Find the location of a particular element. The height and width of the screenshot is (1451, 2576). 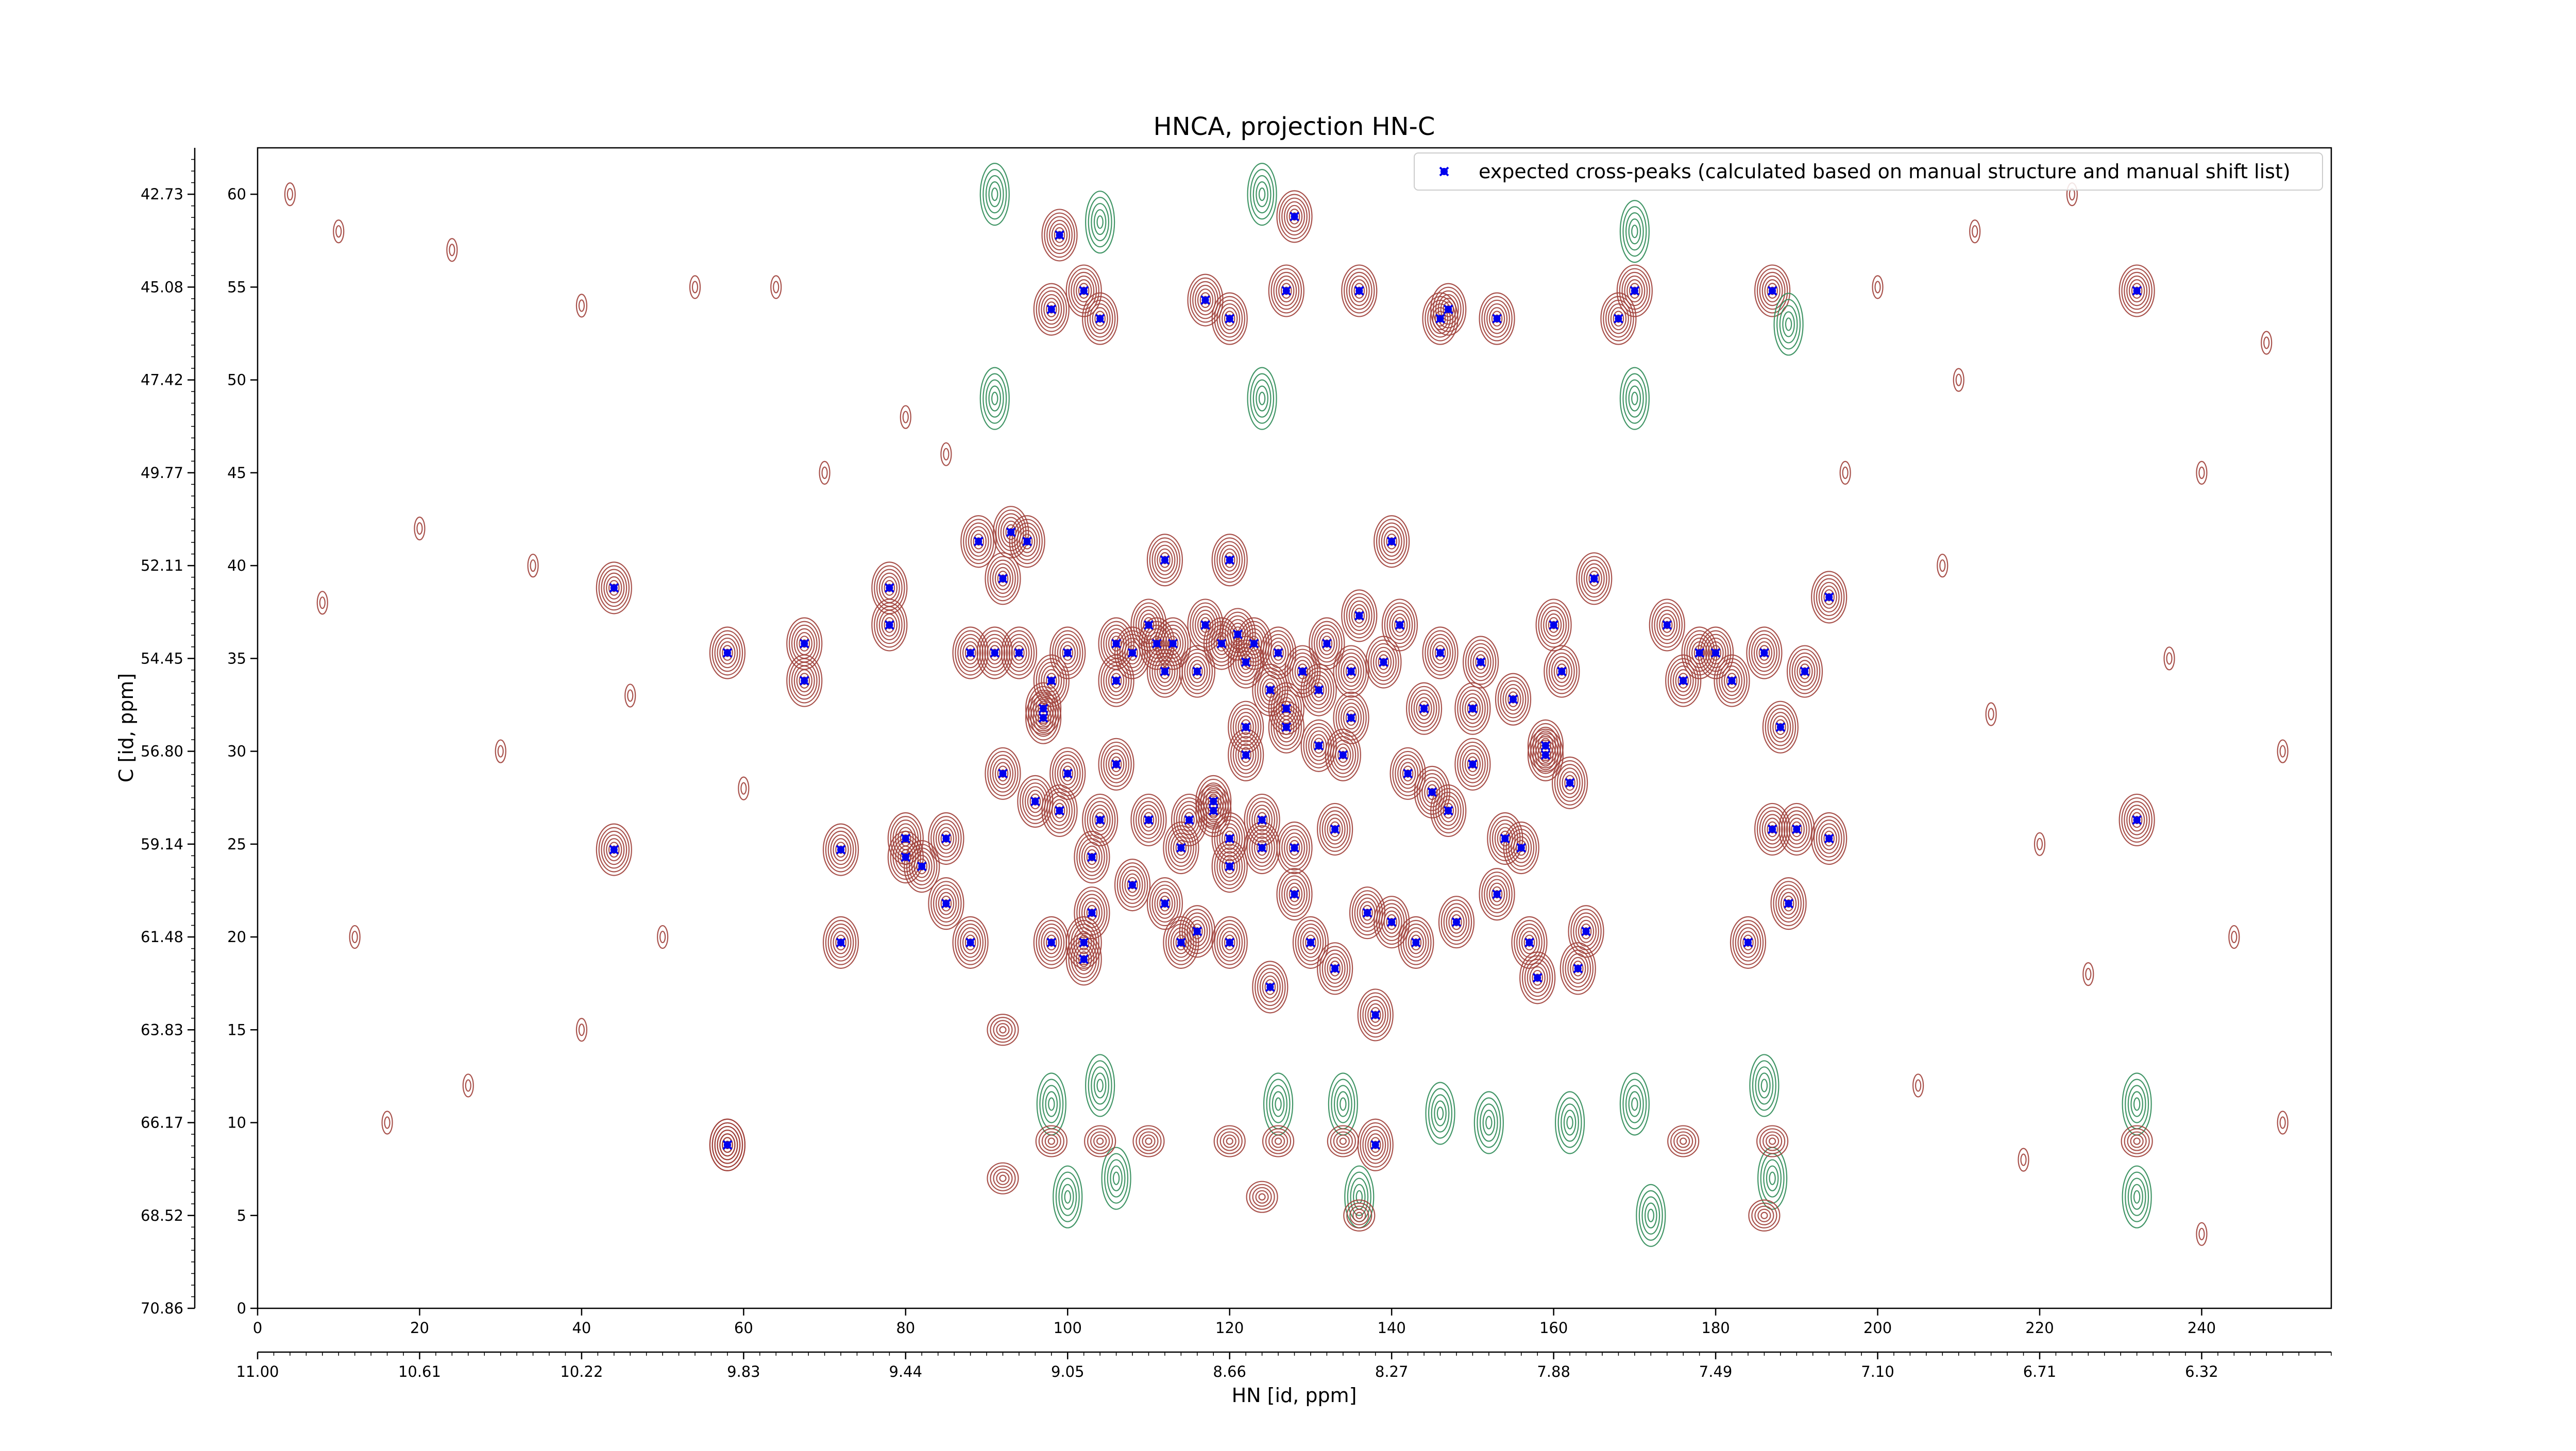

x-index-tick-label: 240 is located at coordinates (2202, 1328).